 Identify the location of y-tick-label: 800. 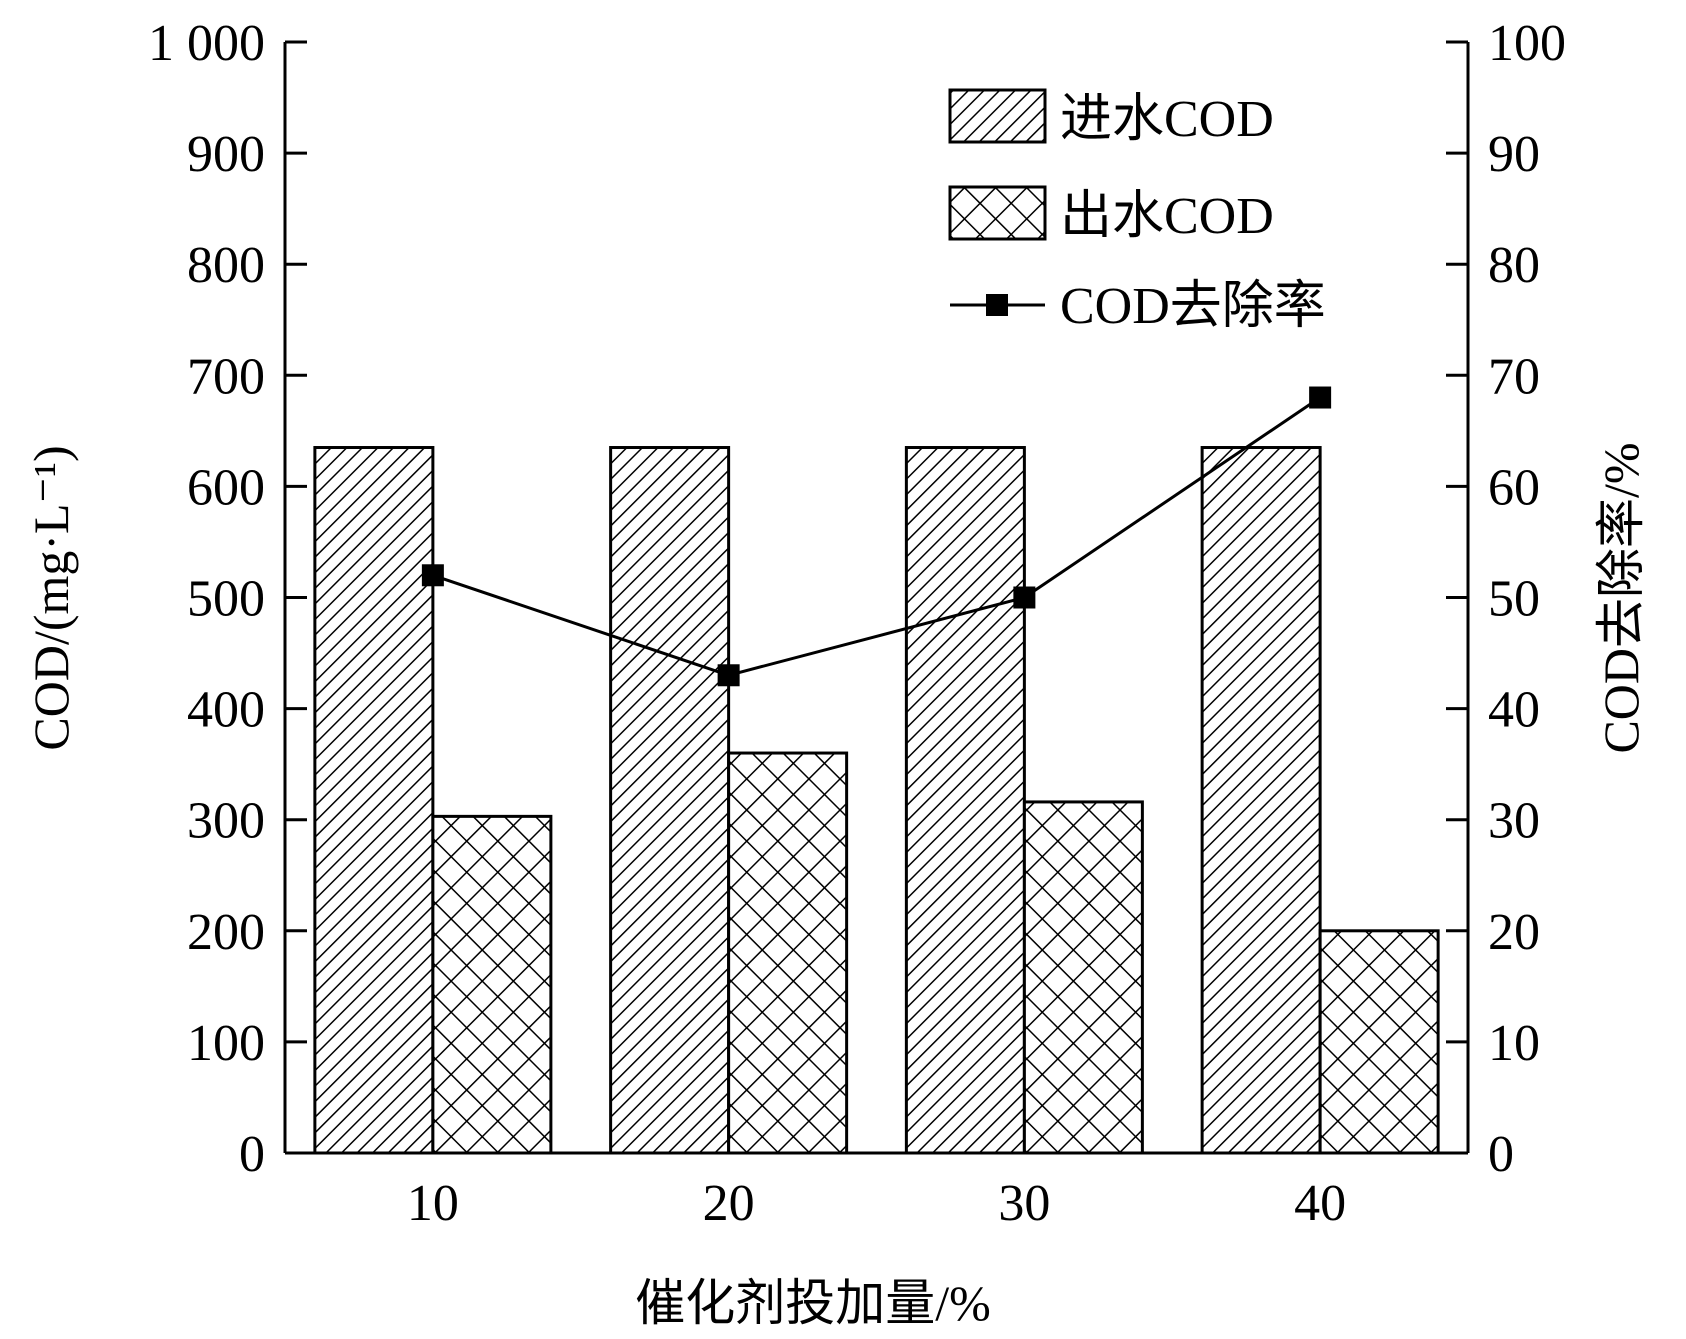
(226, 265).